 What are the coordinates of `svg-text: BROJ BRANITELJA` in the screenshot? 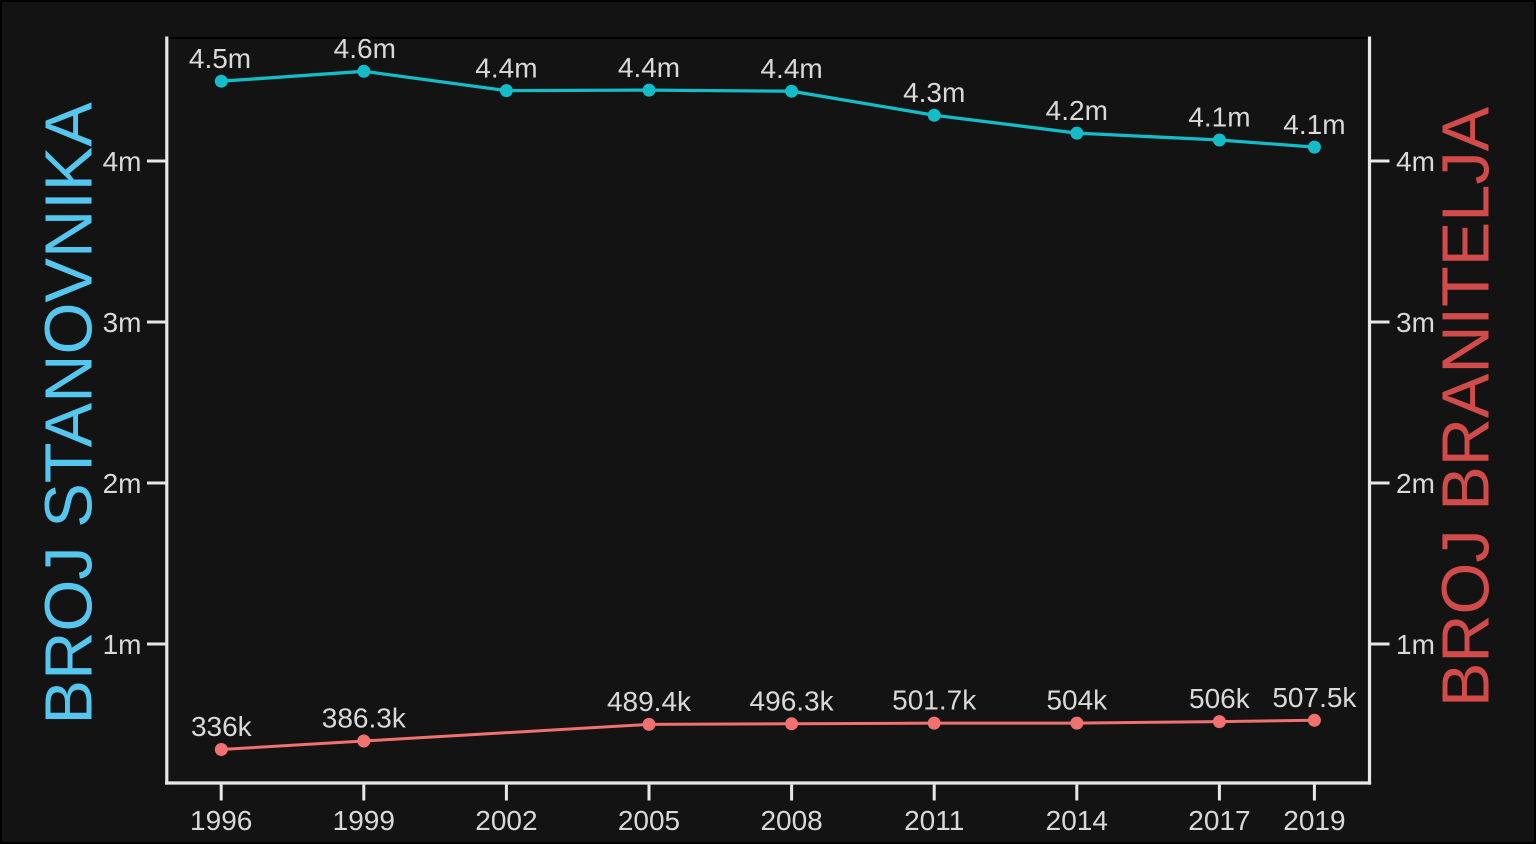 It's located at (1466, 406).